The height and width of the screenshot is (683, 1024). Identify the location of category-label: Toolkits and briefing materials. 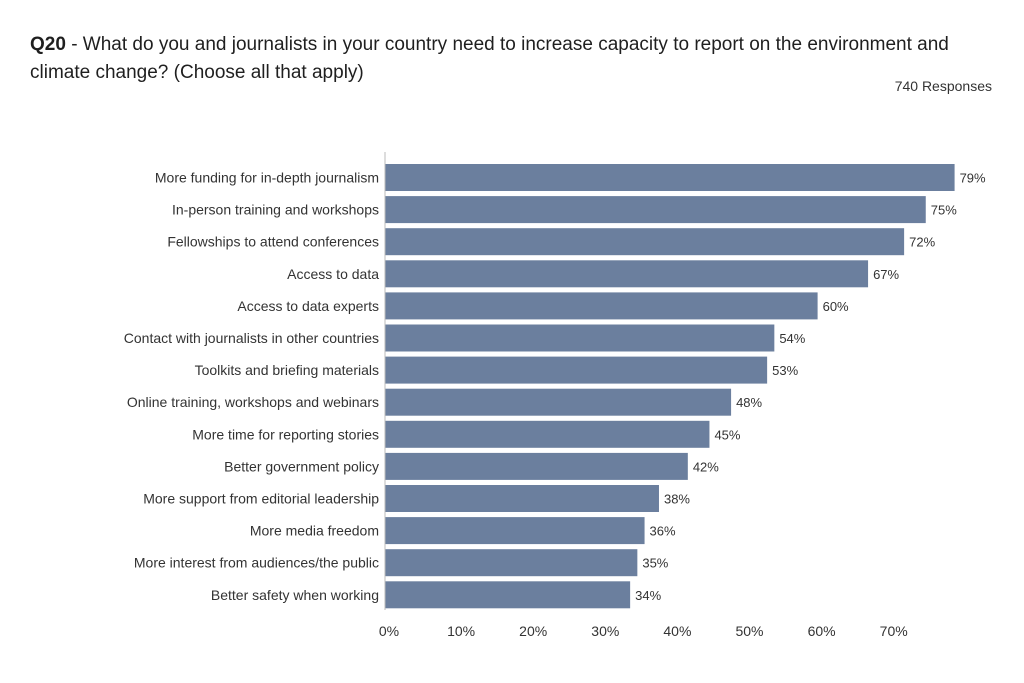
(287, 370).